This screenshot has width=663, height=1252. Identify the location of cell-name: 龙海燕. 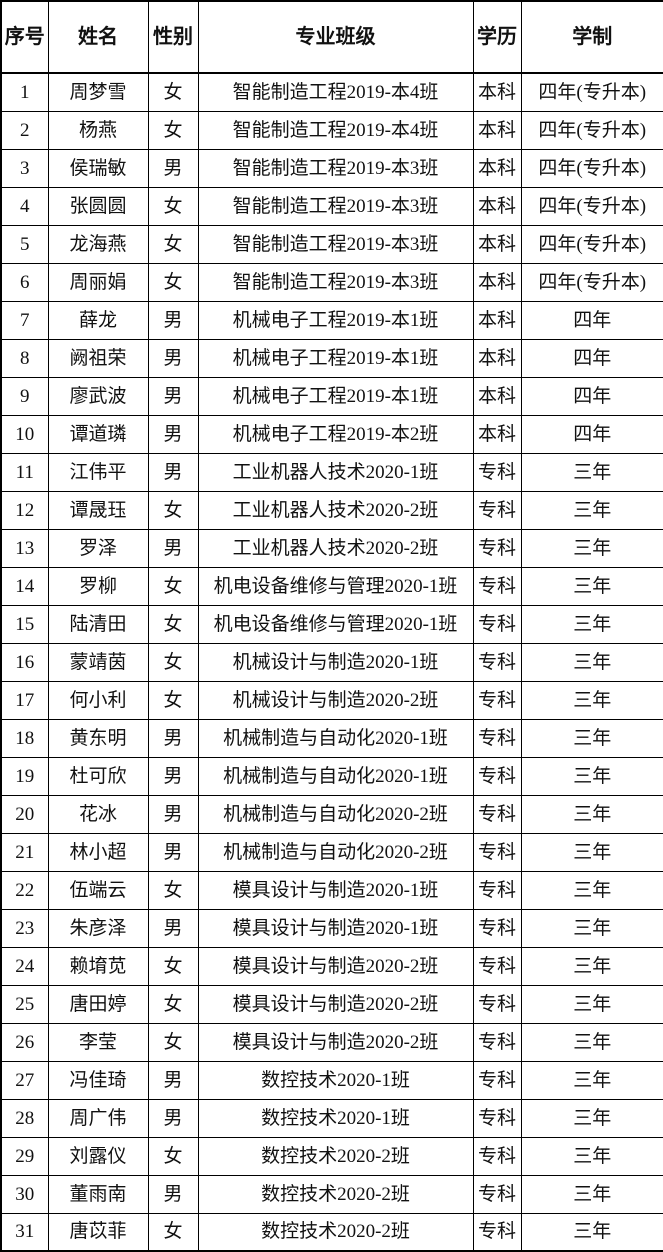
(98, 244).